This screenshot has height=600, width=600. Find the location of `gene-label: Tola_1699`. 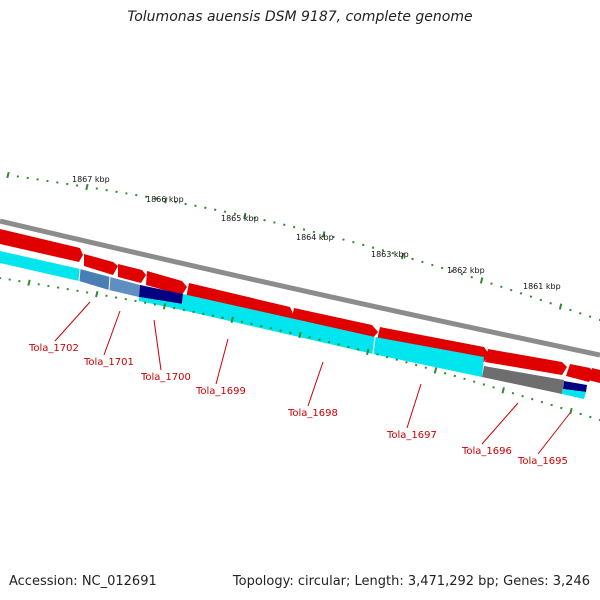

gene-label: Tola_1699 is located at coordinates (220, 391).